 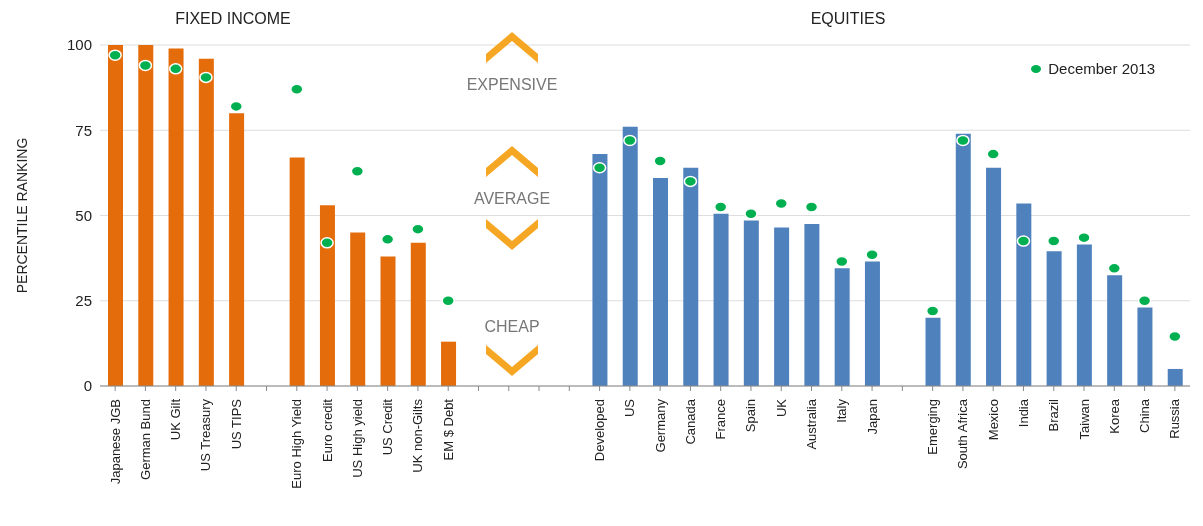 What do you see at coordinates (842, 410) in the screenshot?
I see `x-tick-label: Italy` at bounding box center [842, 410].